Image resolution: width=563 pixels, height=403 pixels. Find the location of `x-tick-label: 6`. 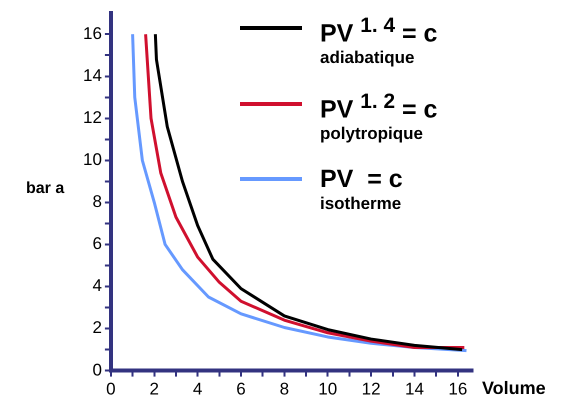

x-tick-label: 6 is located at coordinates (241, 388).